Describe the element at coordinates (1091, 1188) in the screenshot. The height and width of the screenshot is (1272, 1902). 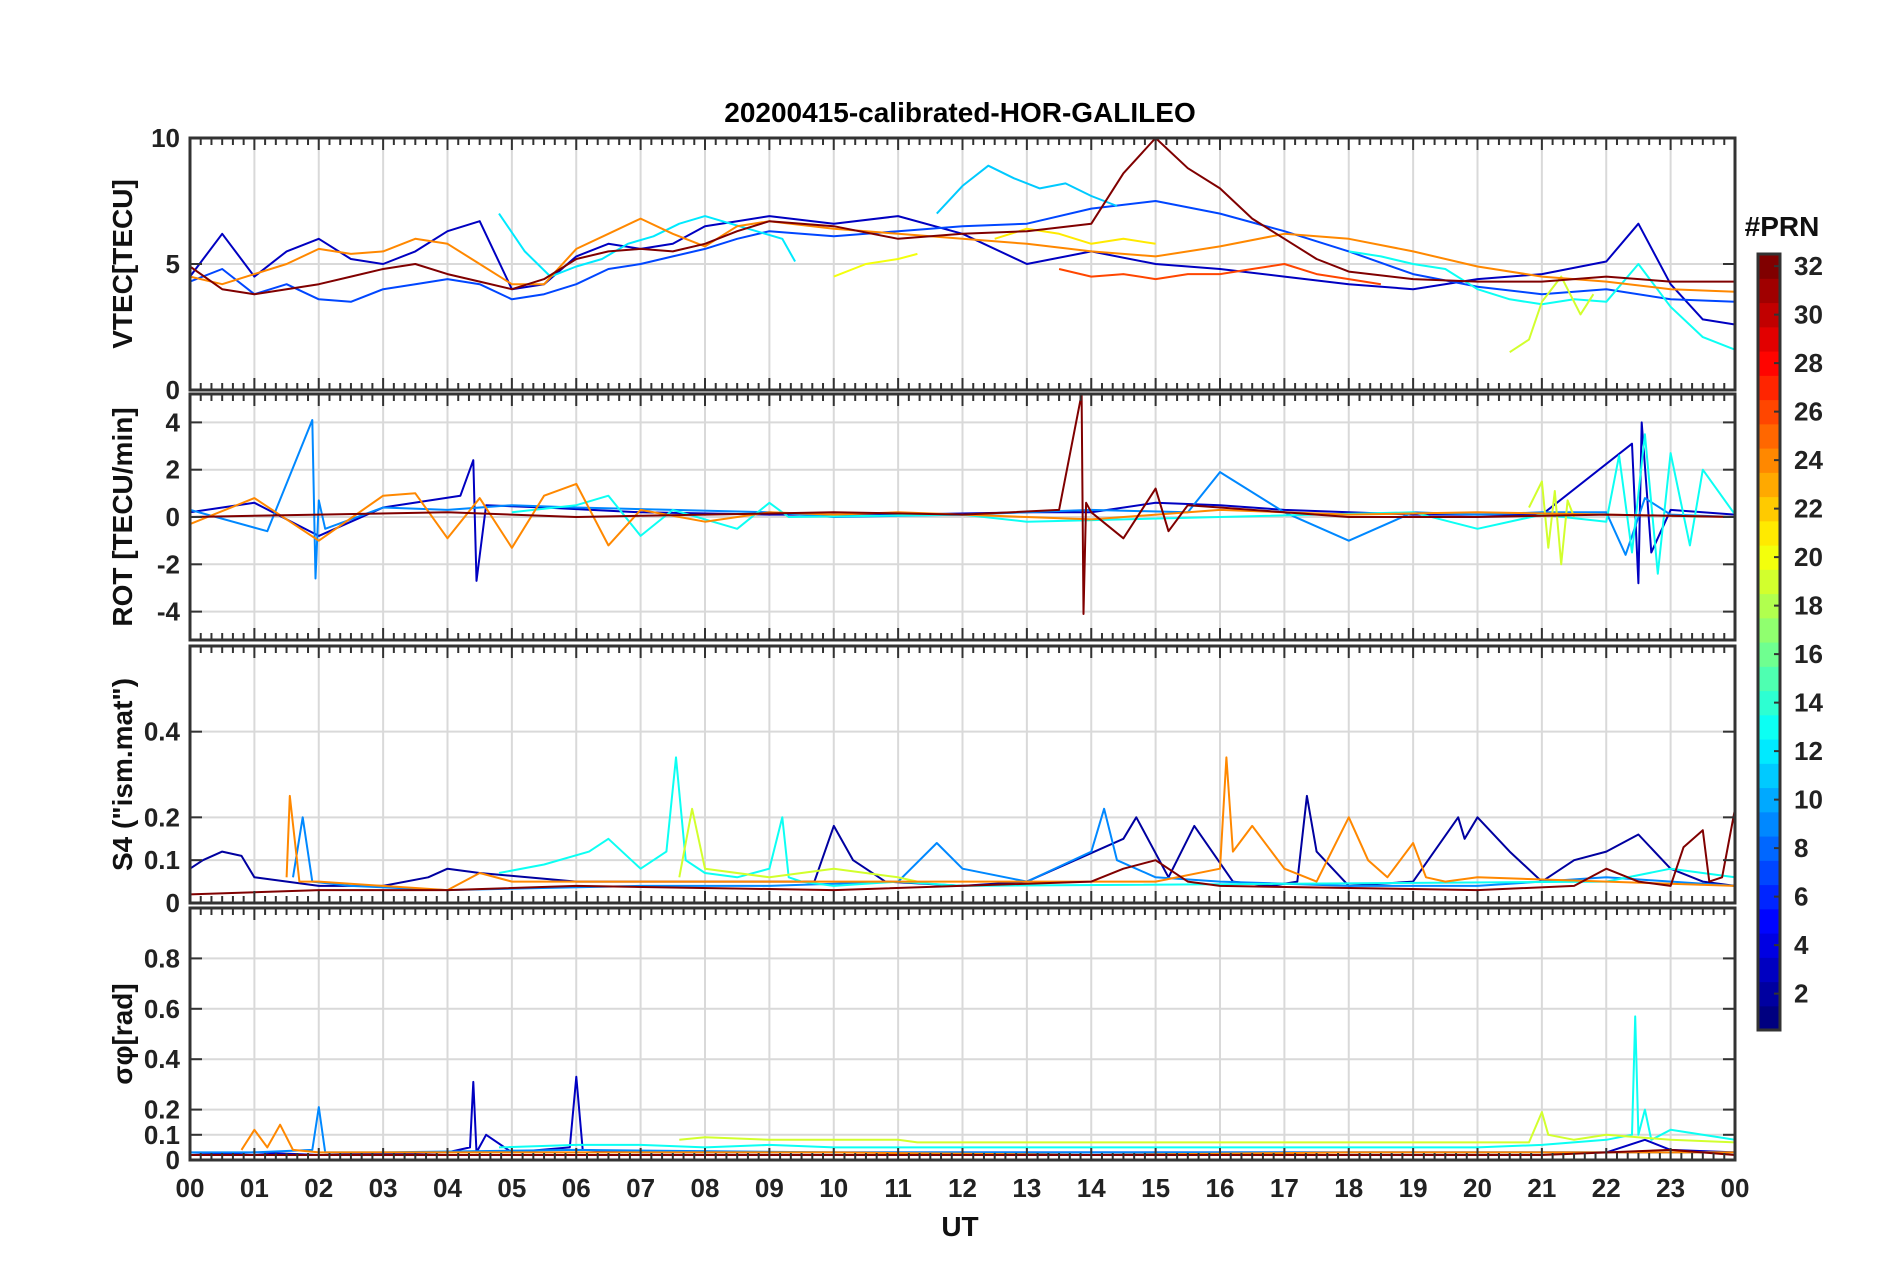
I see `x-tick-label: 14` at that location.